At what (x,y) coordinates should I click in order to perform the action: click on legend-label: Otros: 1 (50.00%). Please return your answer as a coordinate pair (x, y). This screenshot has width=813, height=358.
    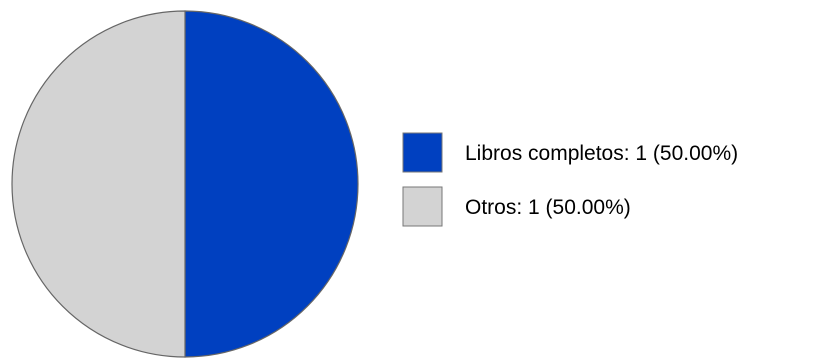
    Looking at the image, I should click on (548, 207).